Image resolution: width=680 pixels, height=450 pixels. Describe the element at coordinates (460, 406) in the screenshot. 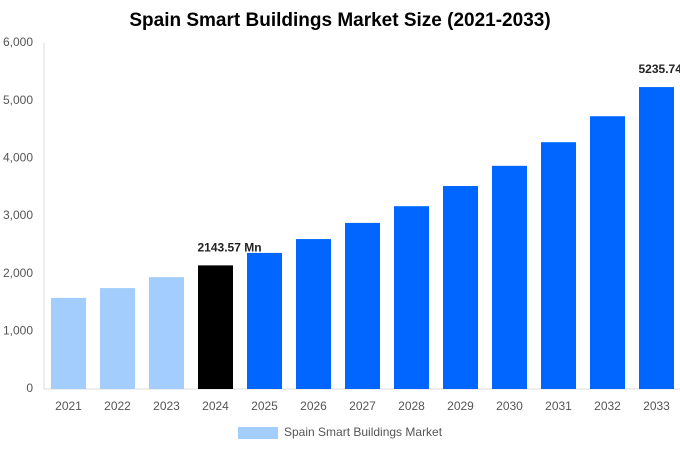

I see `x-tick-label: 2029` at that location.